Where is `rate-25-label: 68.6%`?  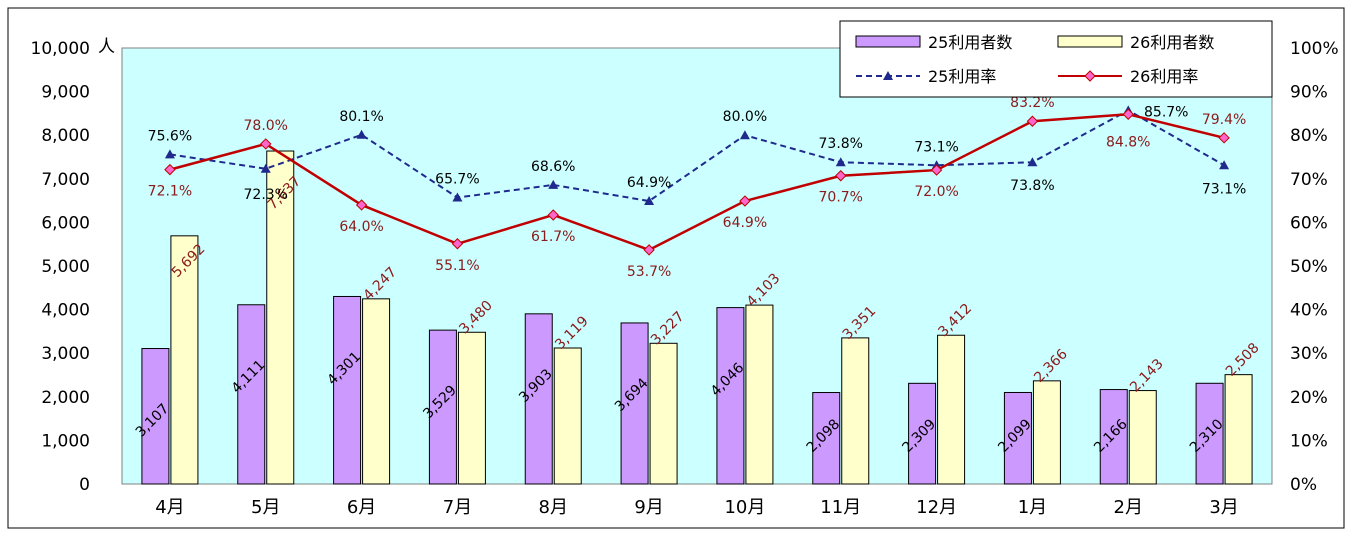
rate-25-label: 68.6% is located at coordinates (553, 167).